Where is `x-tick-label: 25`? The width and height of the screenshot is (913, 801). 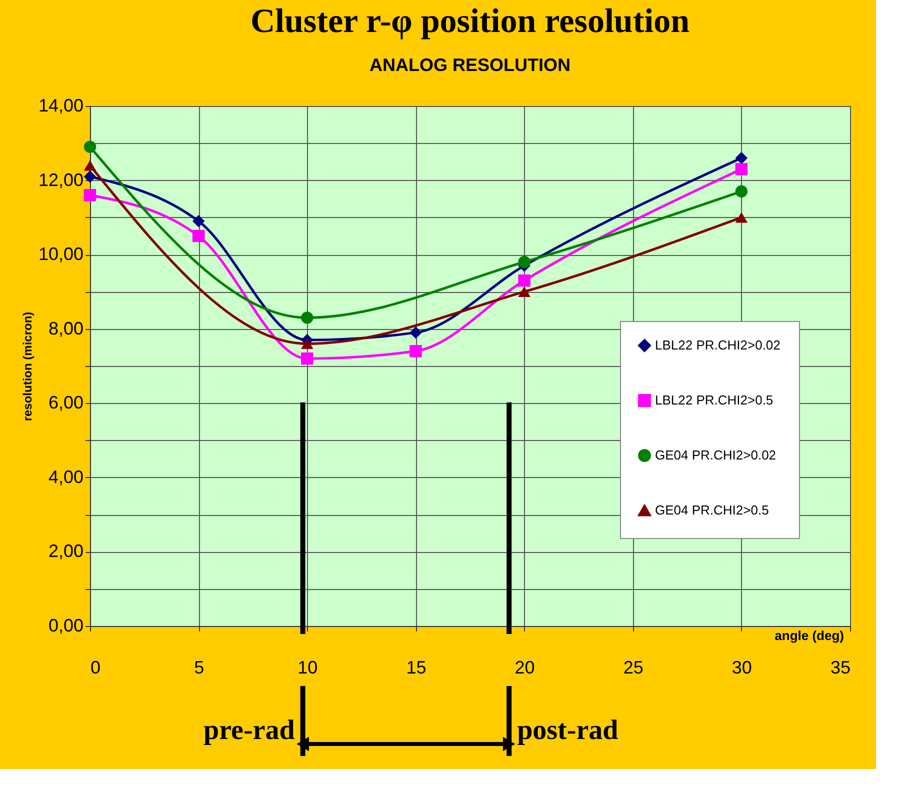 x-tick-label: 25 is located at coordinates (633, 668).